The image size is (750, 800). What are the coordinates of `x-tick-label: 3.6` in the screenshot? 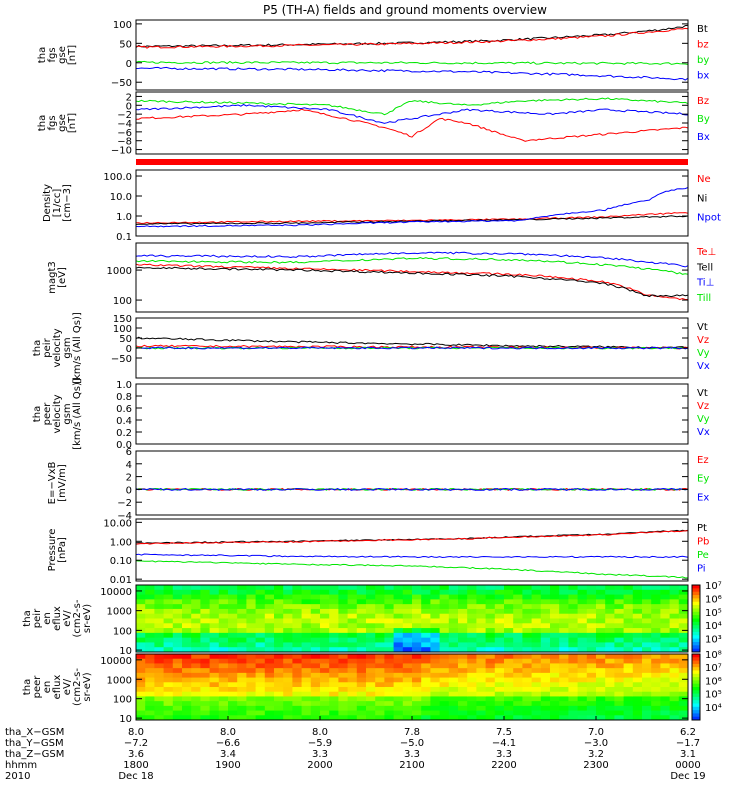 It's located at (136, 754).